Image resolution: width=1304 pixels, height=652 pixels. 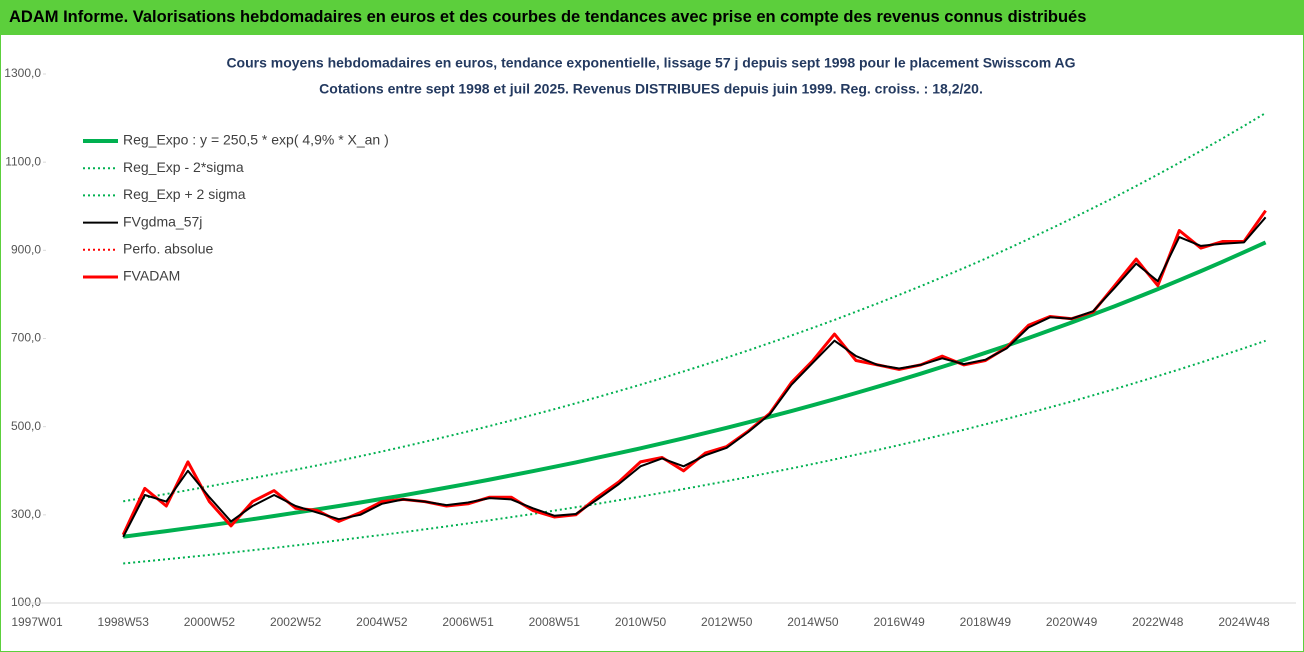 What do you see at coordinates (986, 622) in the screenshot?
I see `x-tick-label: 2018W49` at bounding box center [986, 622].